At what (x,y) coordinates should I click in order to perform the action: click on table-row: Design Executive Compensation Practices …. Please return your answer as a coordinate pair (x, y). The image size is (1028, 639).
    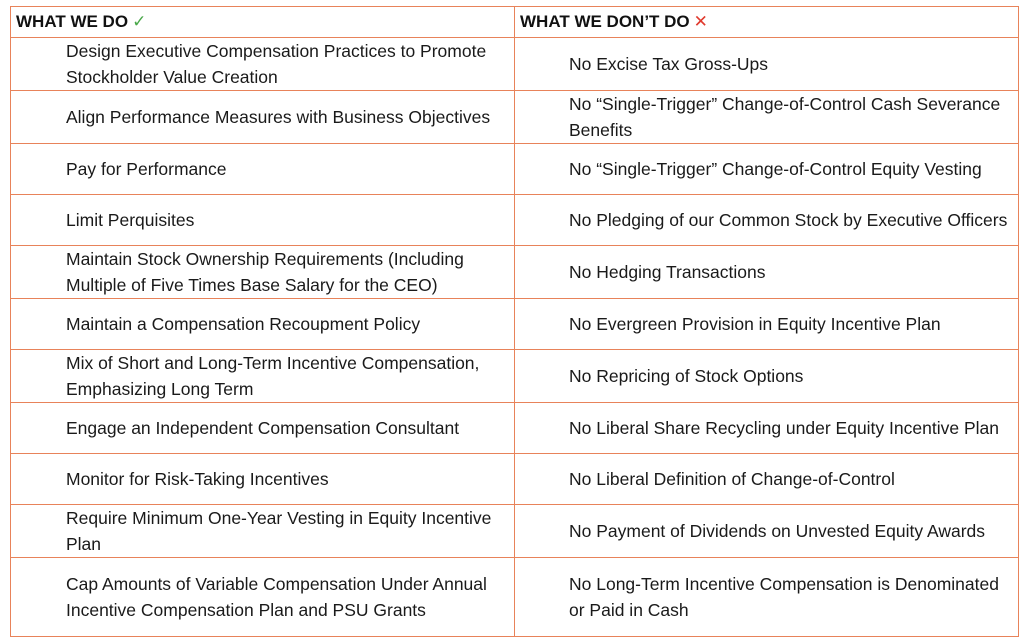
    Looking at the image, I should click on (514, 64).